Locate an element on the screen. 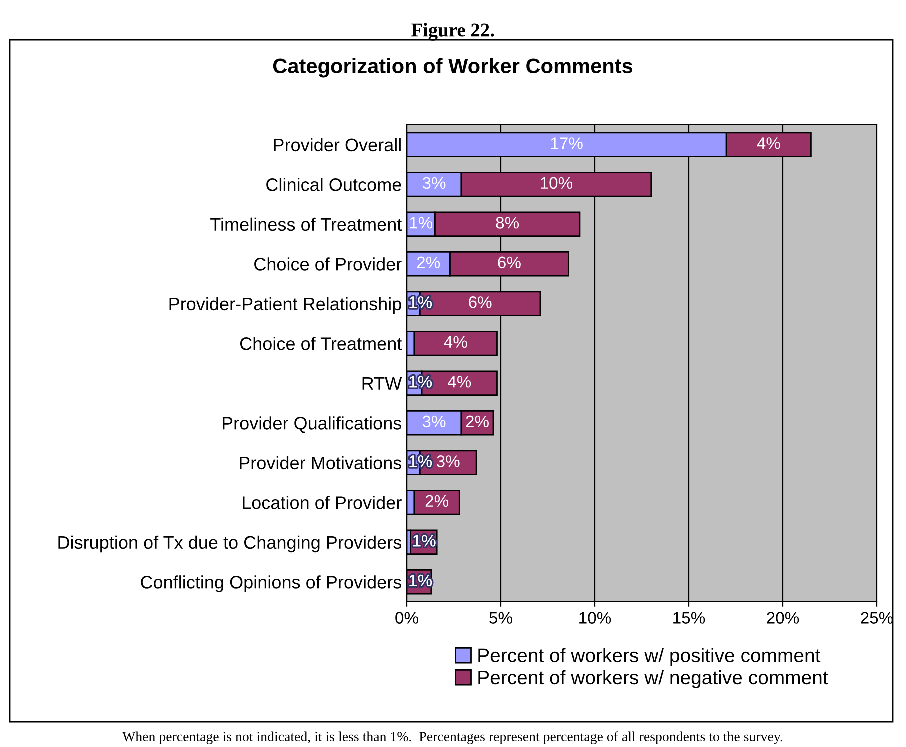 The width and height of the screenshot is (906, 747). chart-title: Categorization of Worker Comments is located at coordinates (453, 68).